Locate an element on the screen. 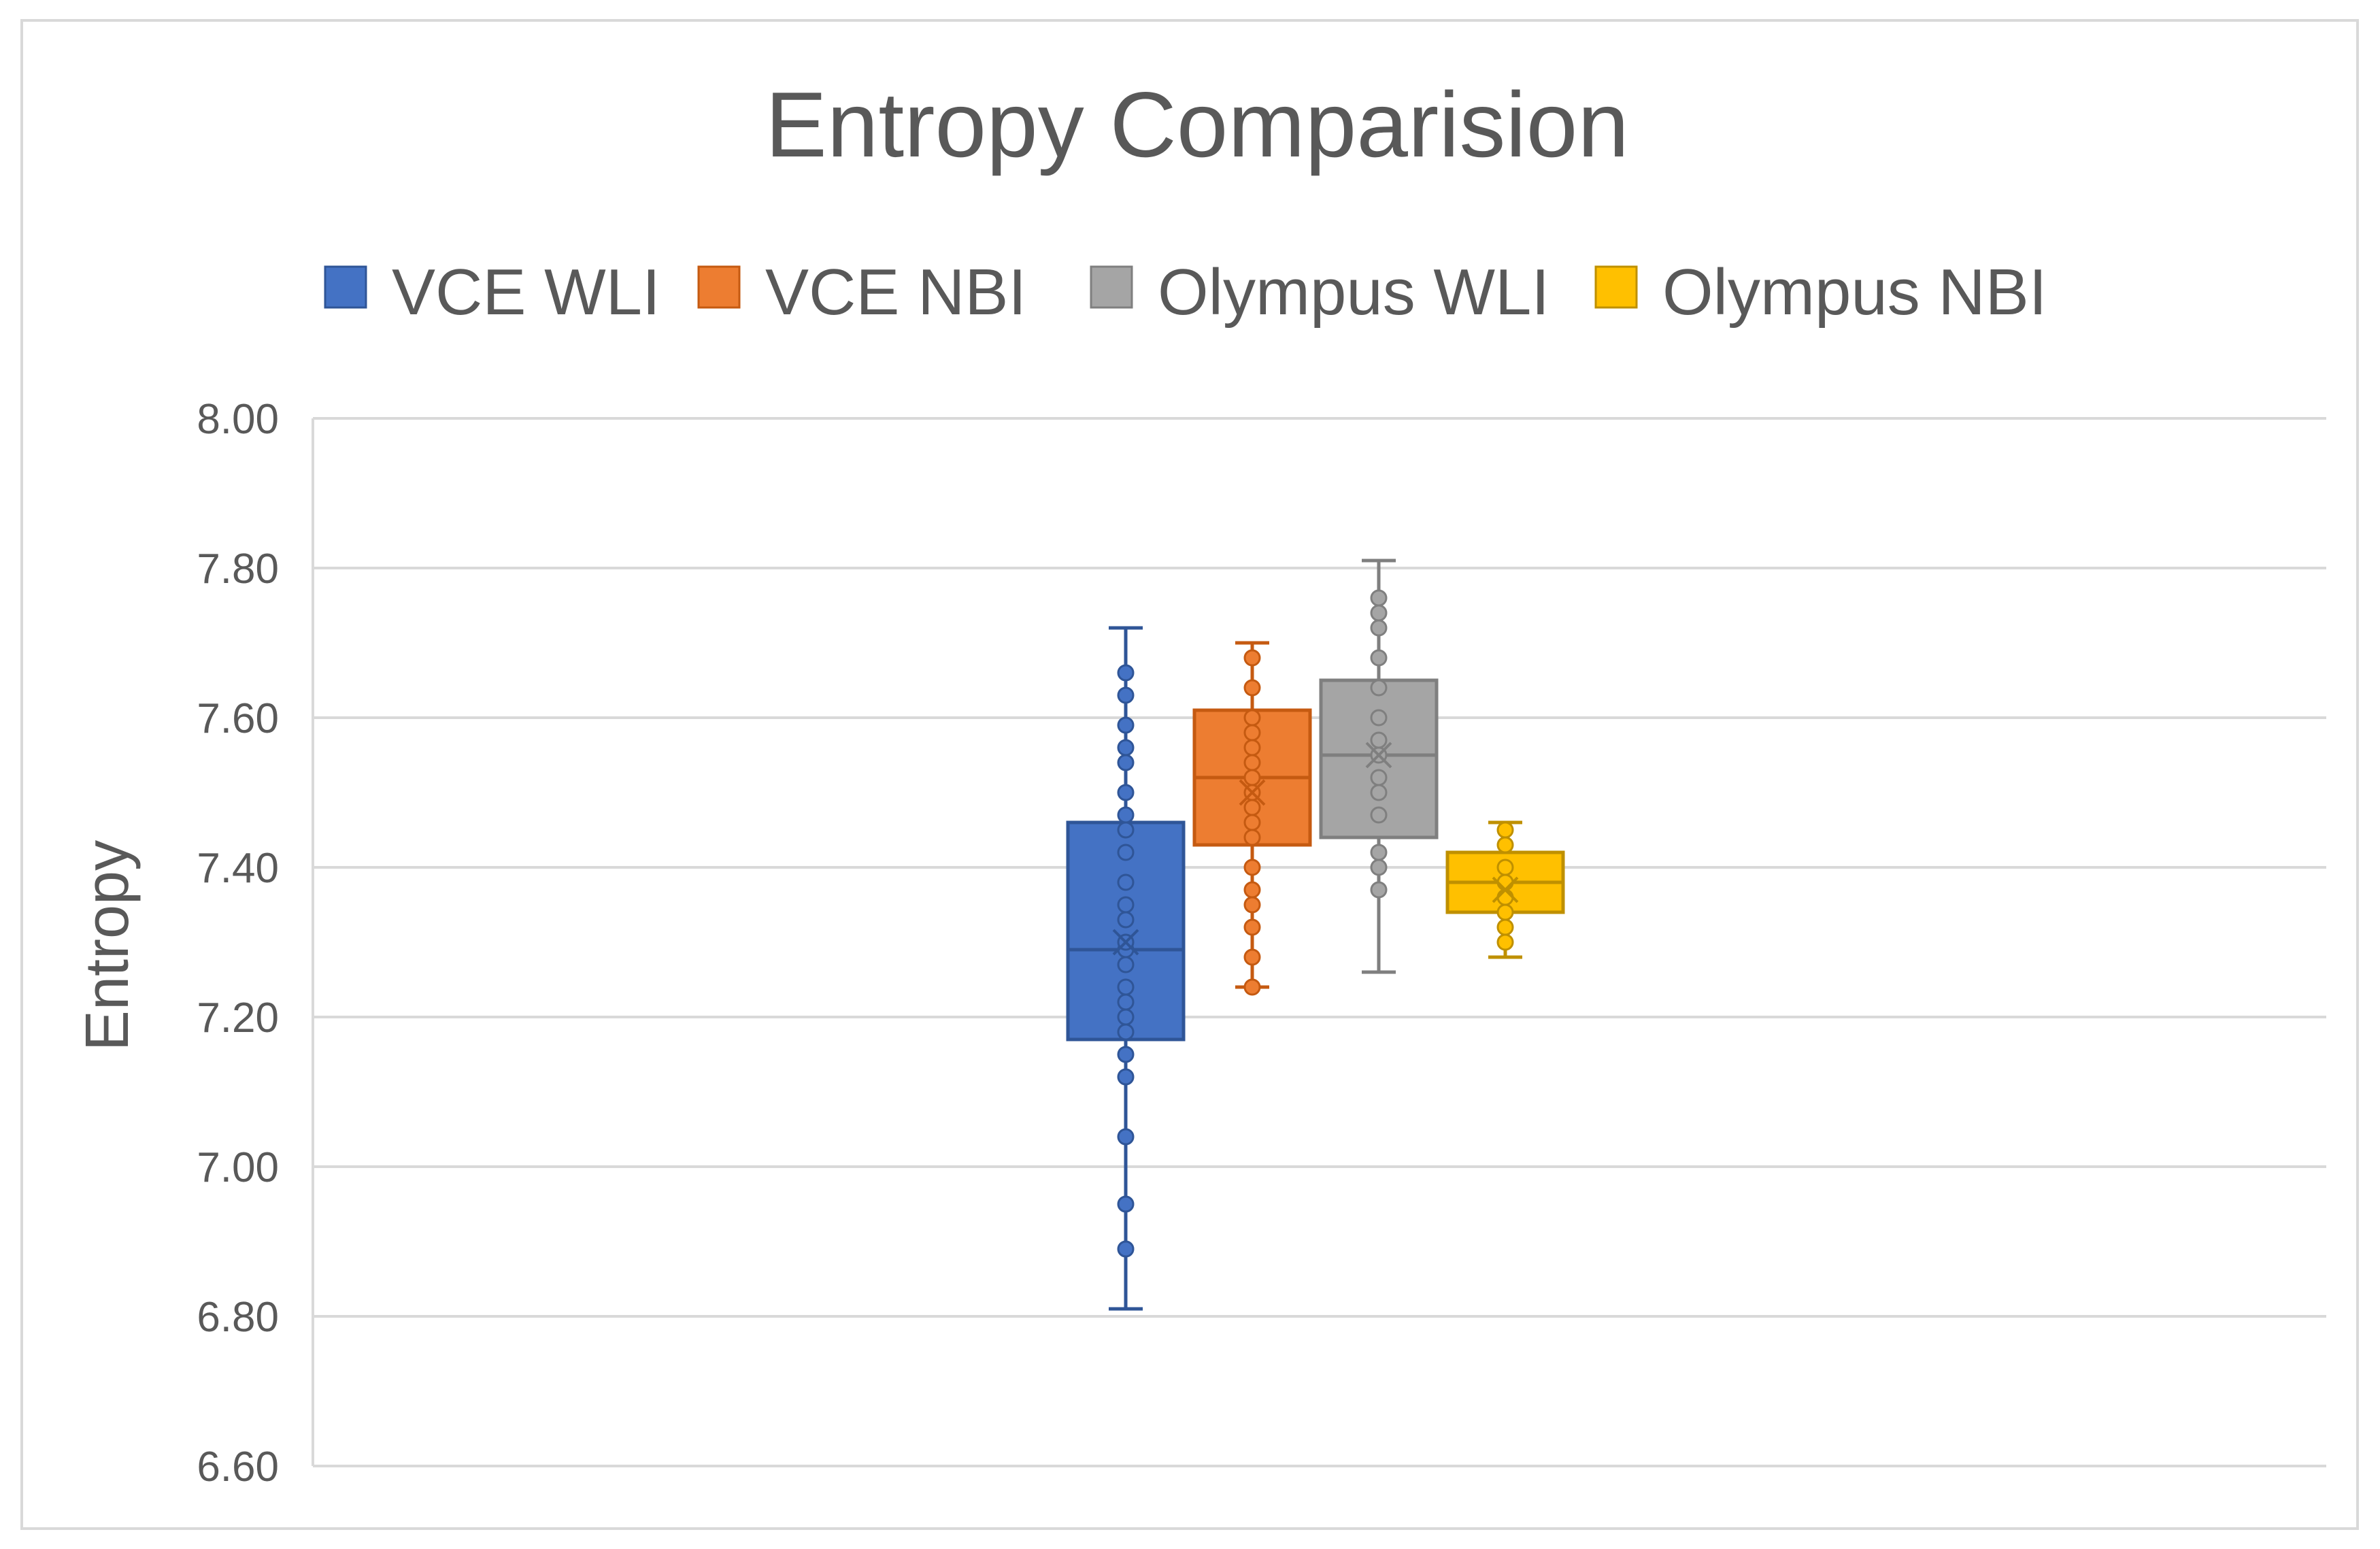 The height and width of the screenshot is (1549, 2380). y-tick-label: 7.60 is located at coordinates (238, 719).